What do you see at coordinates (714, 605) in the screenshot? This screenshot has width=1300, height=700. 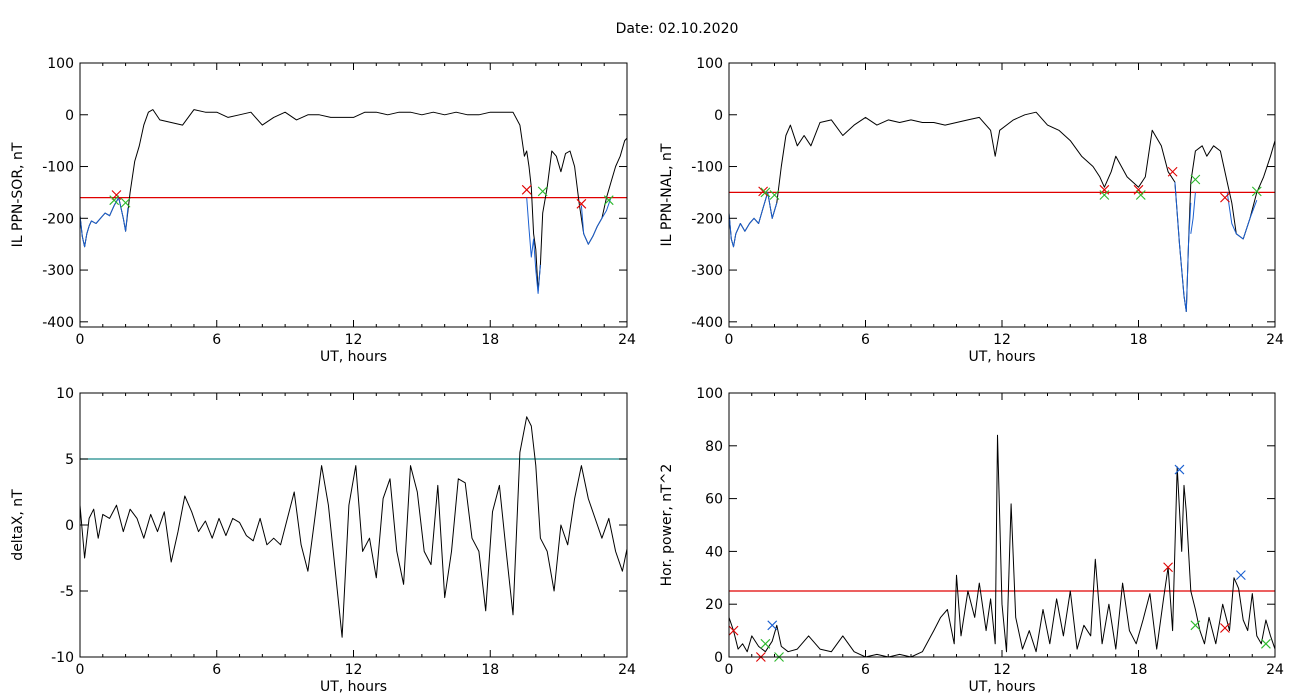 I see `y-tick-label: 20` at bounding box center [714, 605].